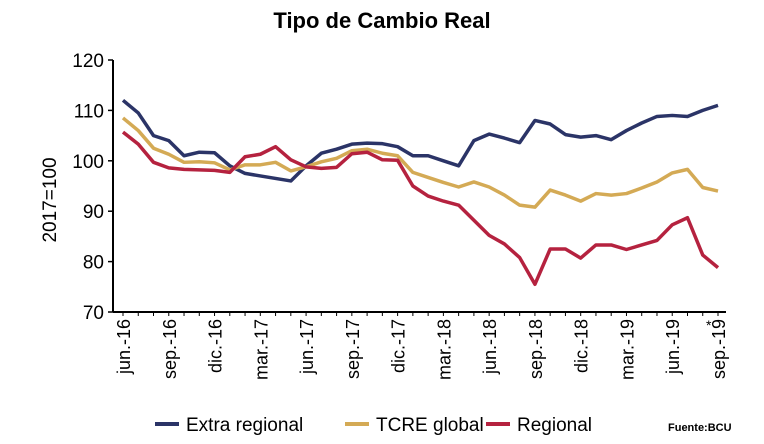 This screenshot has height=444, width=764. I want to click on x-tick-label: mar.-18, so click(444, 349).